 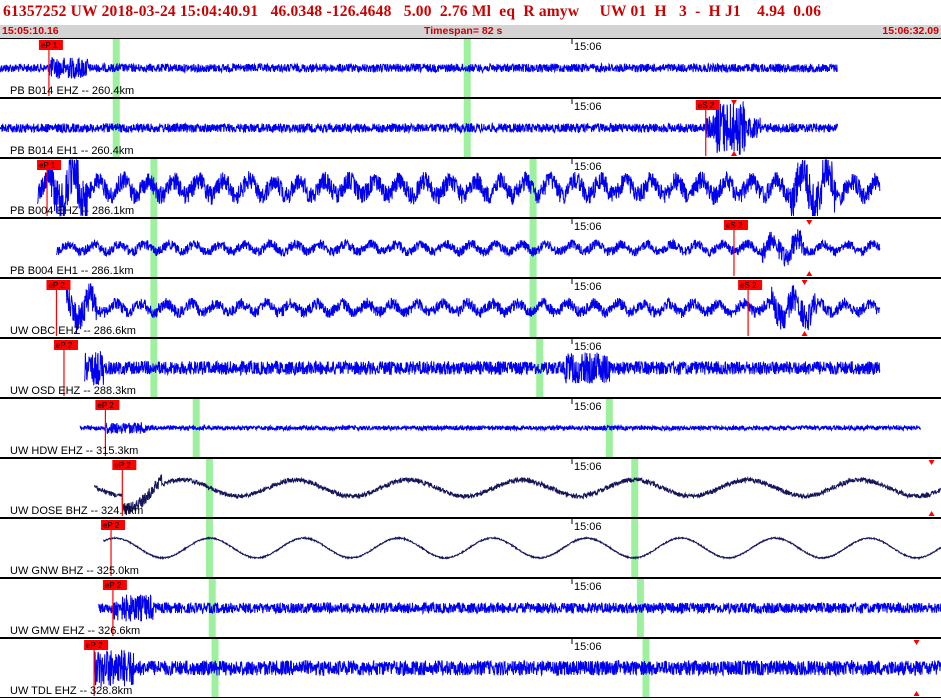 I want to click on channel-label: UW OBC EHZ -- 286.6km, so click(x=73, y=331).